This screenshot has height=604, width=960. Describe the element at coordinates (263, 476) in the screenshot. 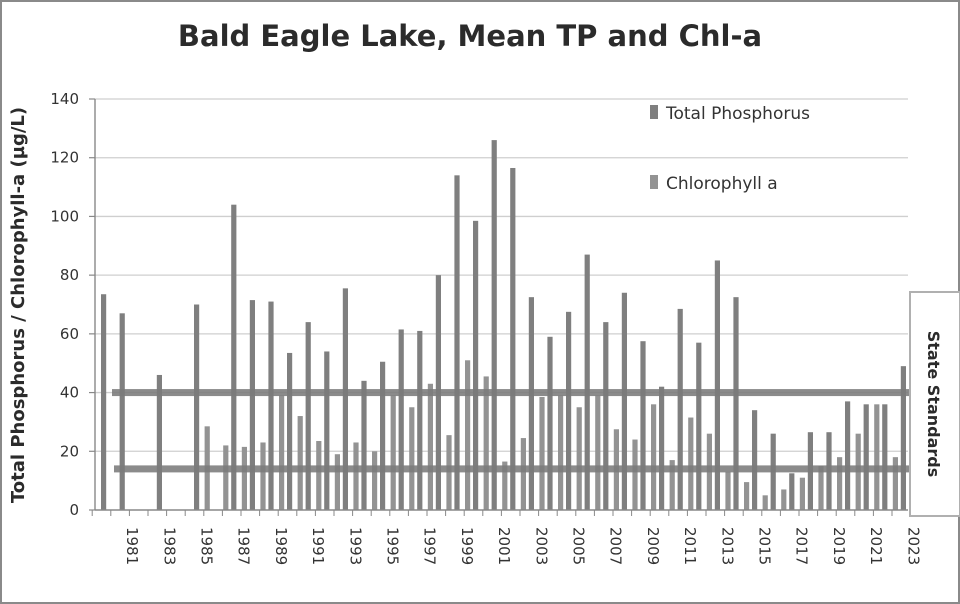

I see `chla-bar-1989` at that location.